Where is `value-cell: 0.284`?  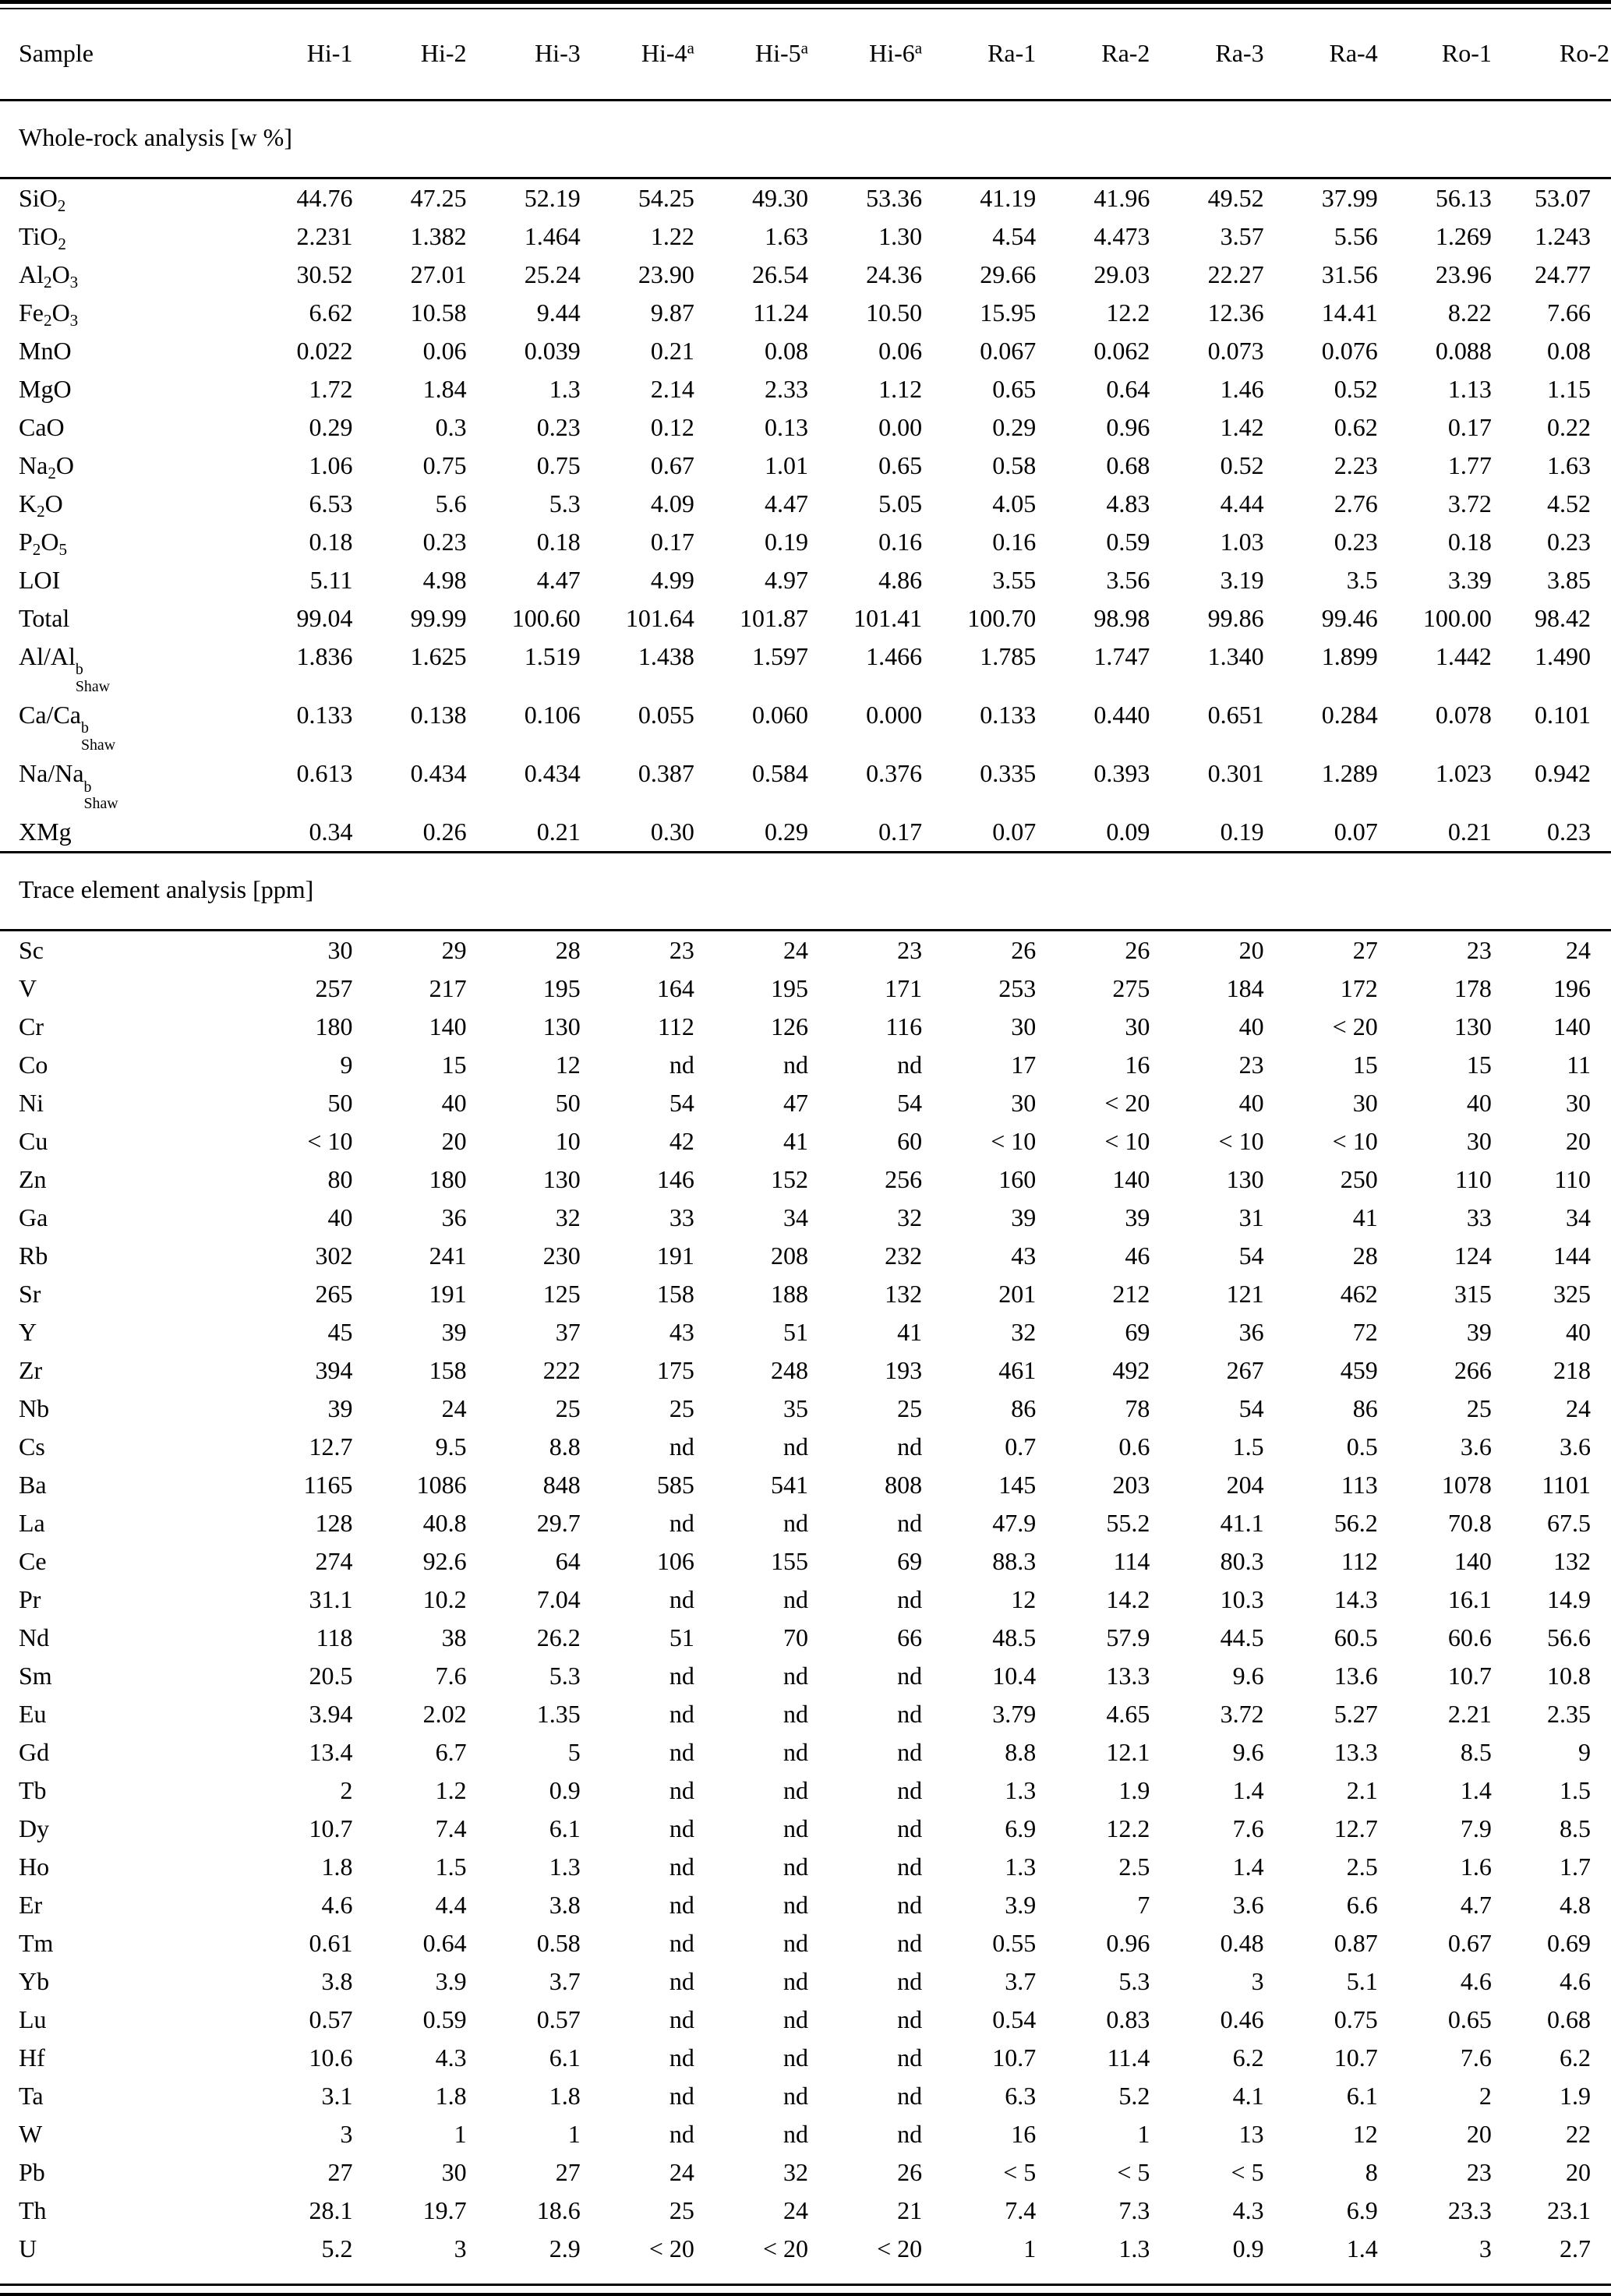 value-cell: 0.284 is located at coordinates (1349, 715).